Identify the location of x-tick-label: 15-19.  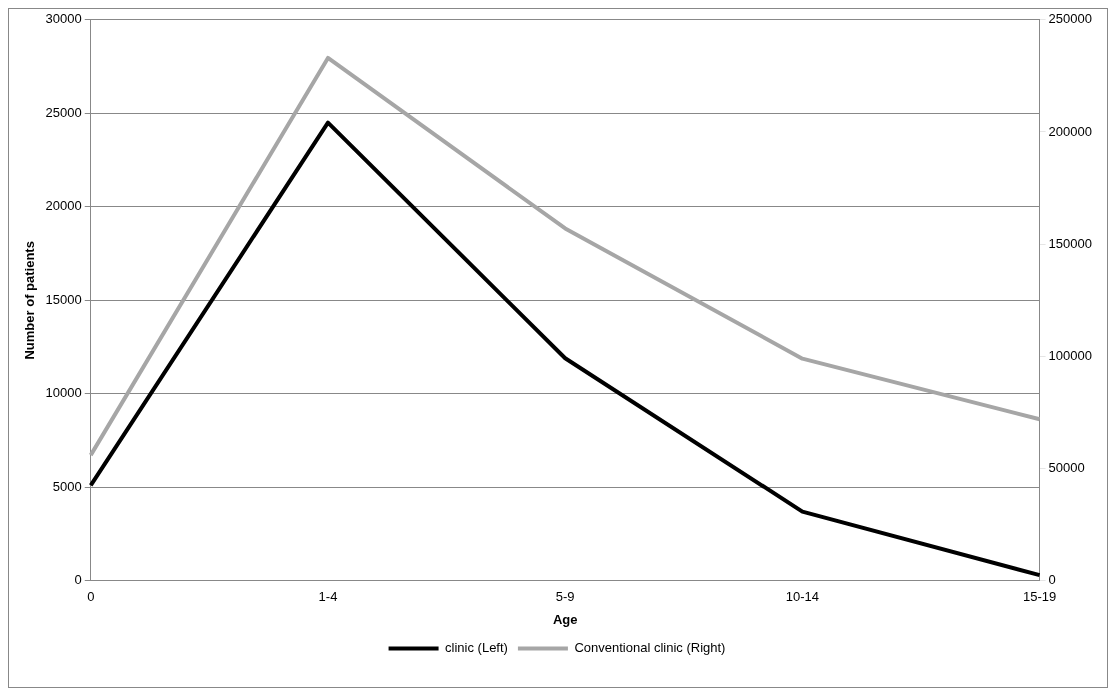
(1040, 597).